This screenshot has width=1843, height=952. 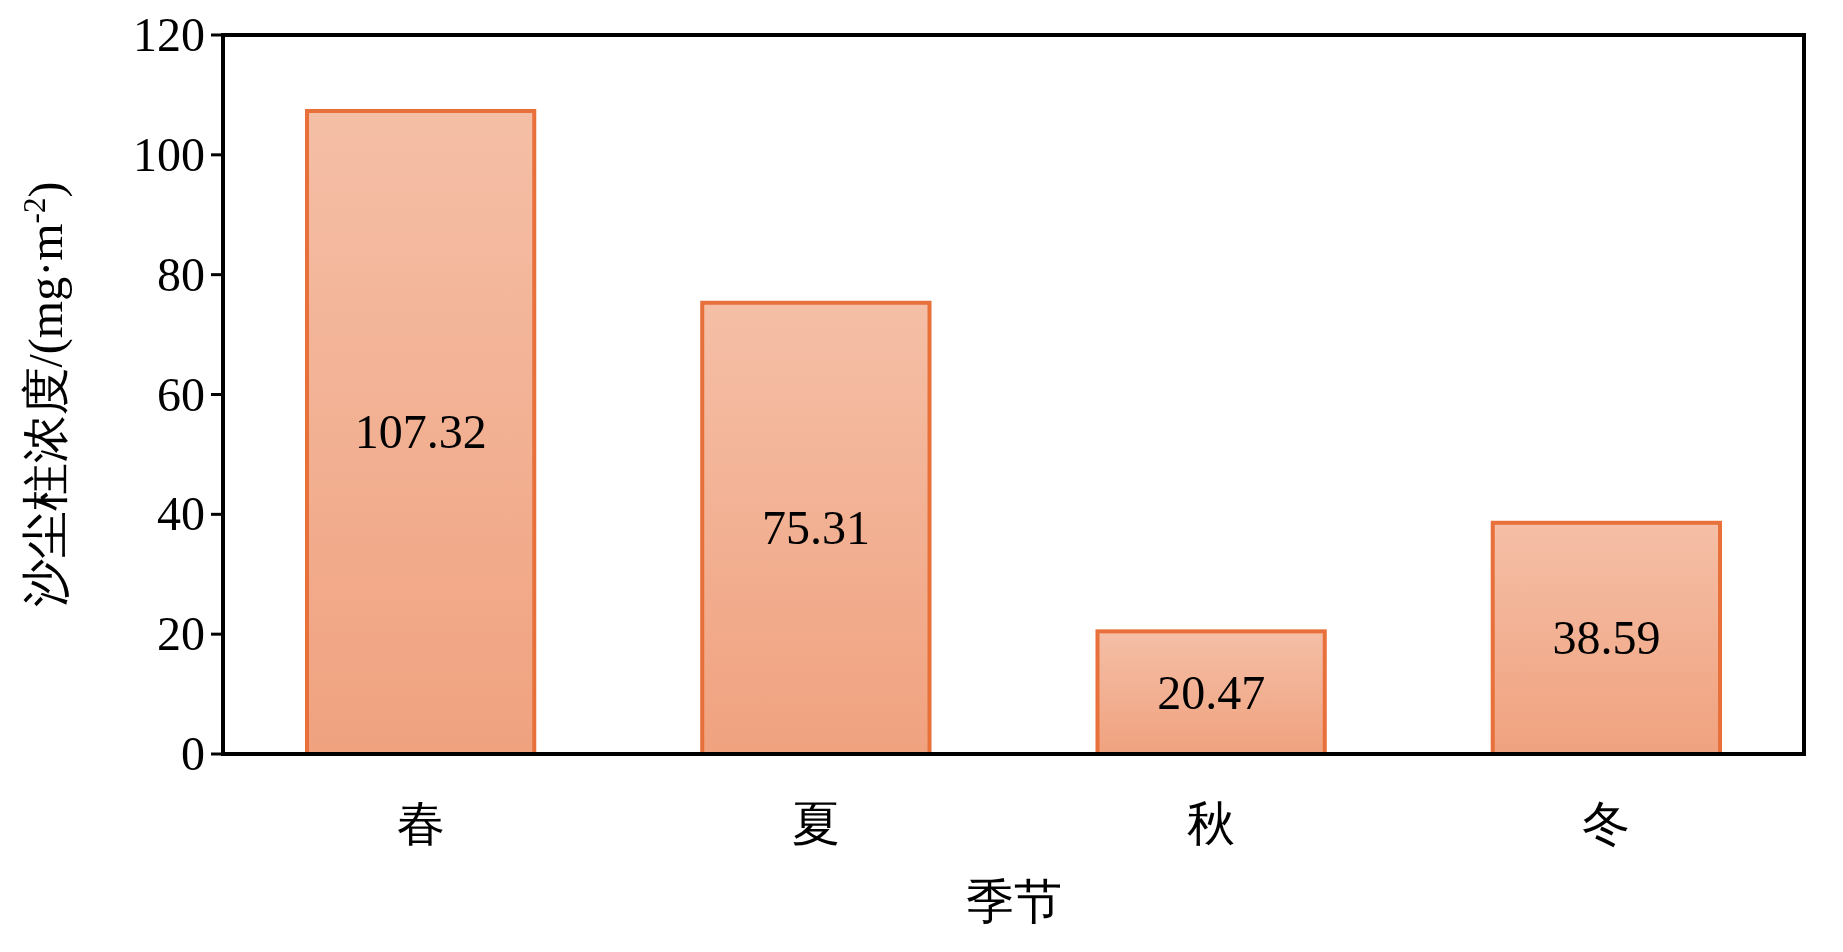 What do you see at coordinates (815, 823) in the screenshot?
I see `x-tick-label: 夏` at bounding box center [815, 823].